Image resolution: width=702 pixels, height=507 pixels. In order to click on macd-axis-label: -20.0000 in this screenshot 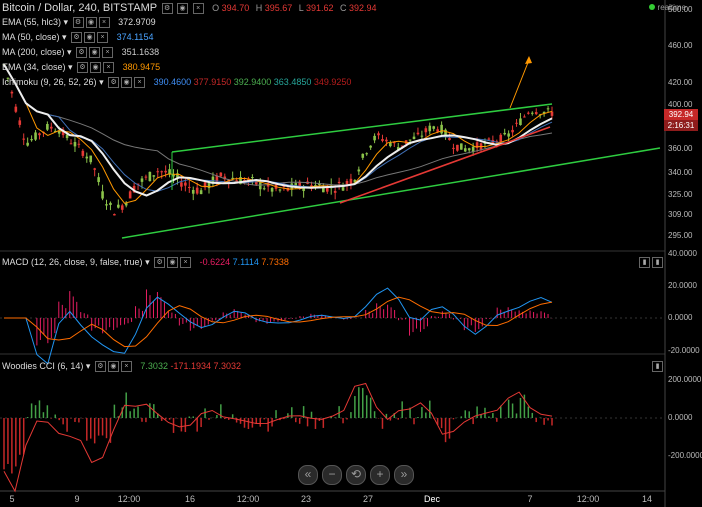, I will do `click(684, 350)`.